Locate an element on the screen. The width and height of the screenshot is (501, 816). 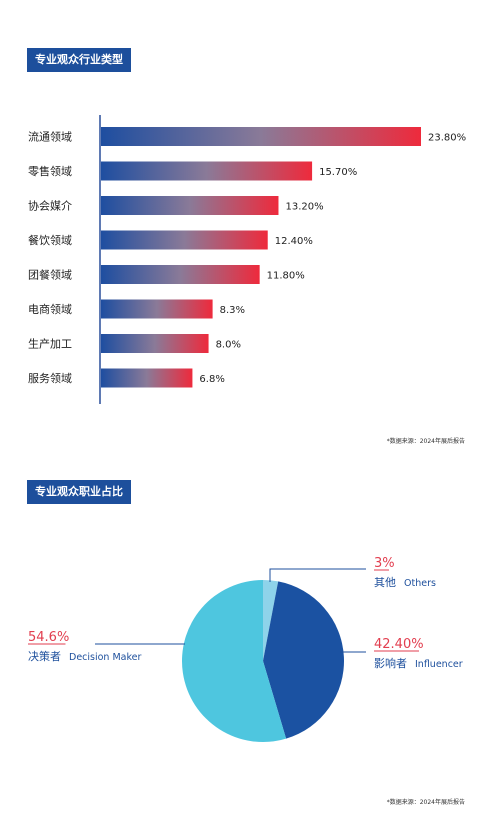
bar-category-label: 餐饮领域 is located at coordinates (50, 240).